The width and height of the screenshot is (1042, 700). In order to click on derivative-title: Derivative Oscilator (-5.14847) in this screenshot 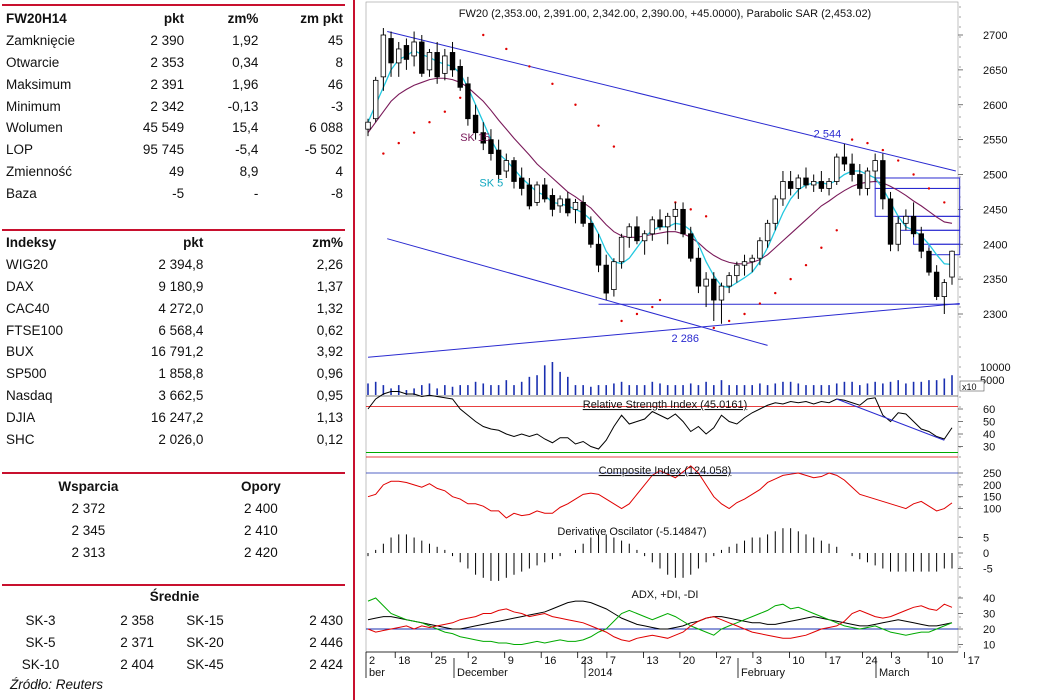, I will do `click(631, 532)`.